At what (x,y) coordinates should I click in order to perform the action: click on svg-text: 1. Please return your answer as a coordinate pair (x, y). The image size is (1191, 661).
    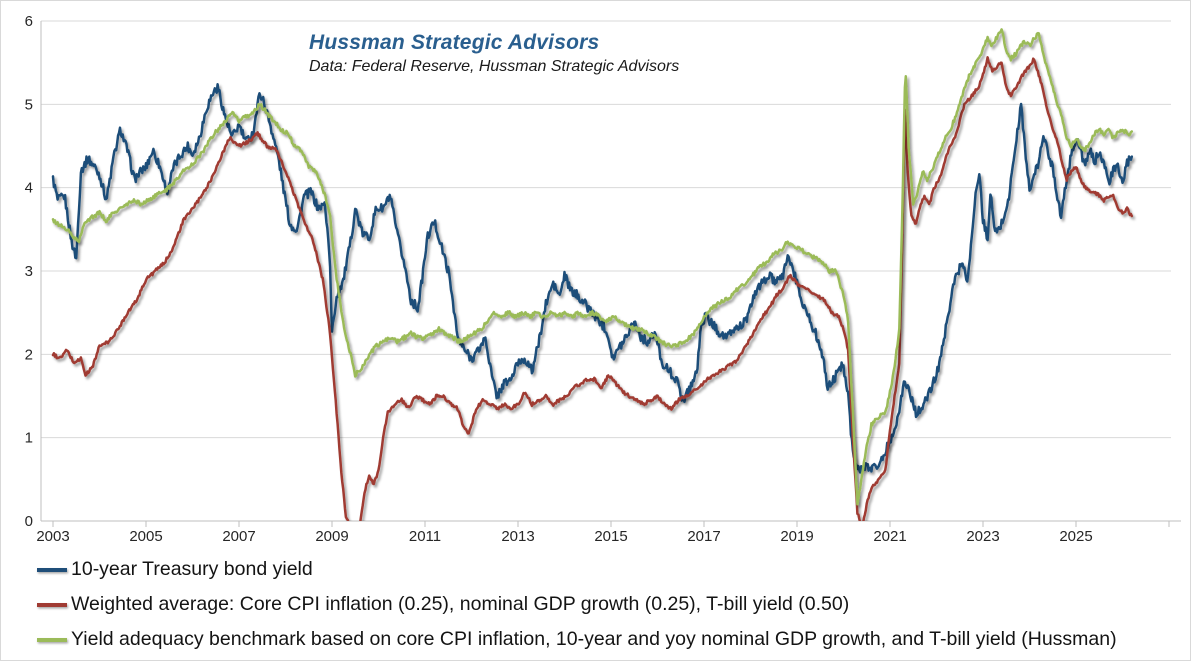
    Looking at the image, I should click on (29, 438).